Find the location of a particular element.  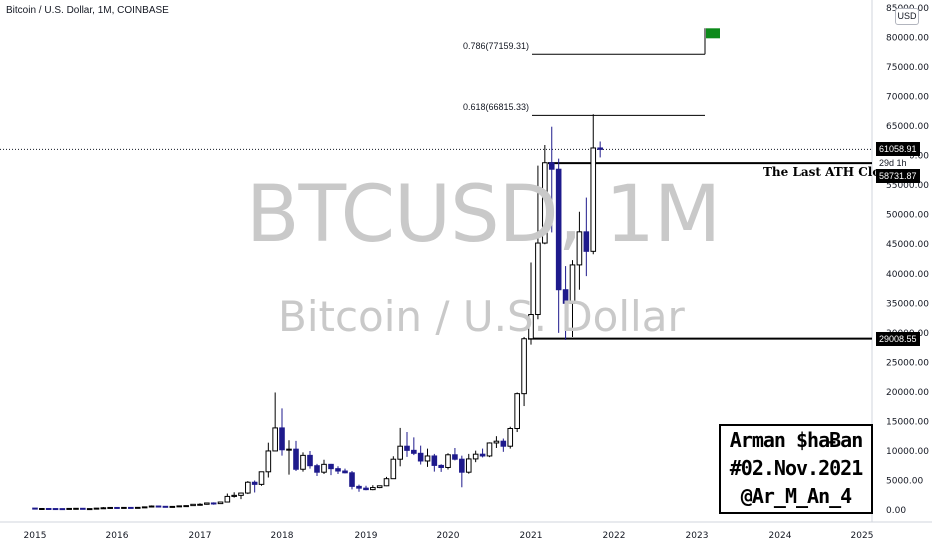

x-tick-label: 2020 is located at coordinates (448, 536).